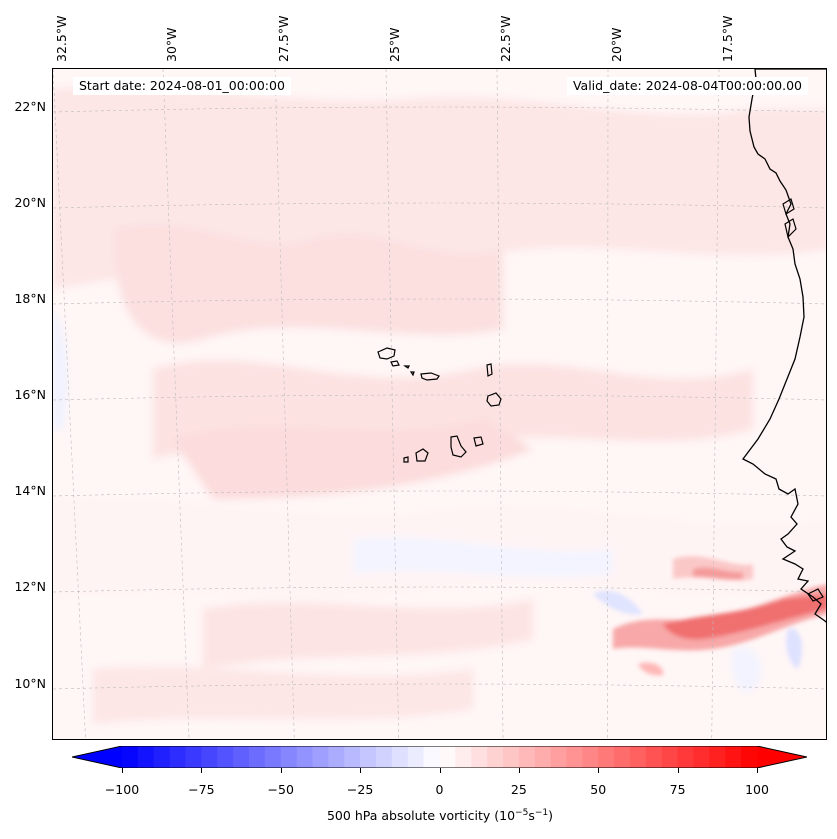 Image resolution: width=837 pixels, height=839 pixels. I want to click on vorticity-max-band, so click(709, 616).